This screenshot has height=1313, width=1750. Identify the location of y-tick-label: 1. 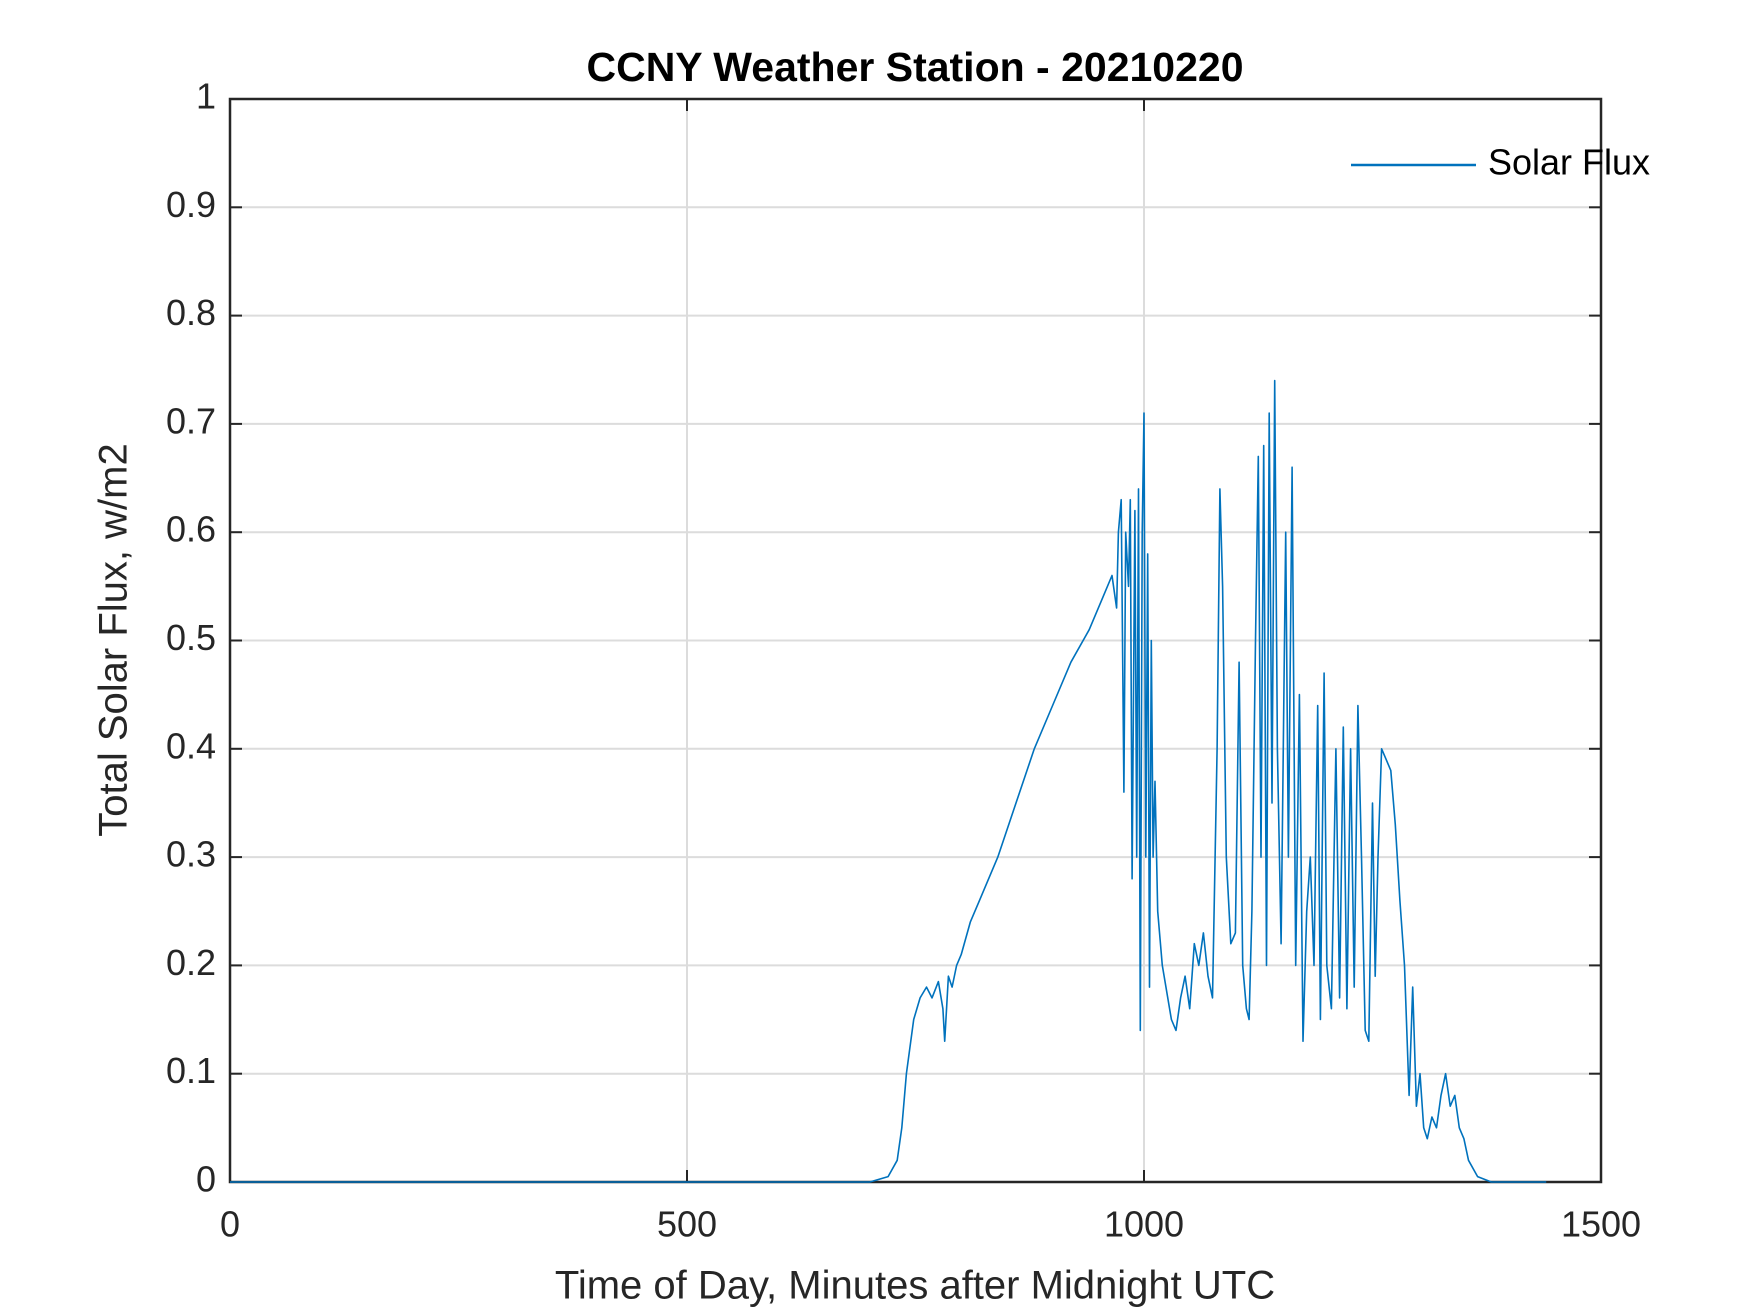
(206, 96).